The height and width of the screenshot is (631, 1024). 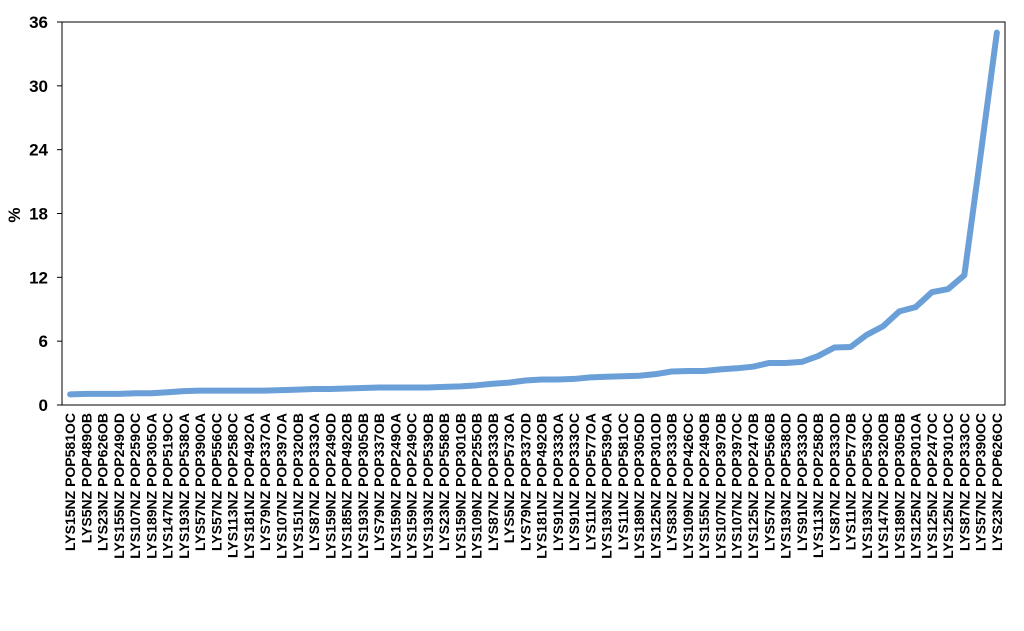 What do you see at coordinates (281, 486) in the screenshot?
I see `x-tick-label: LYS107NZ POP397OA` at bounding box center [281, 486].